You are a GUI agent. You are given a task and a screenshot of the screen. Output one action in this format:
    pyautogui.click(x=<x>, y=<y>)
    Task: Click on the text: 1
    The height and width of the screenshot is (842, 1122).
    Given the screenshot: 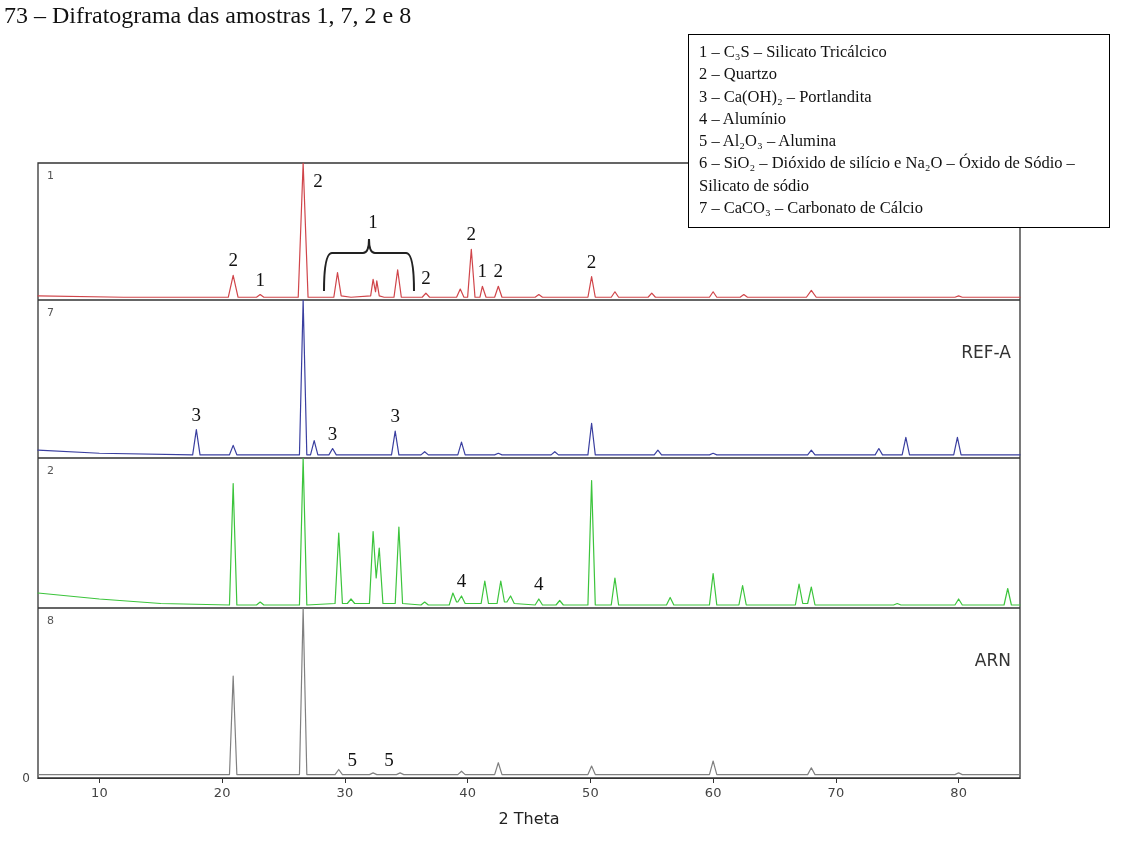 What is the action you would take?
    pyautogui.click(x=50, y=175)
    